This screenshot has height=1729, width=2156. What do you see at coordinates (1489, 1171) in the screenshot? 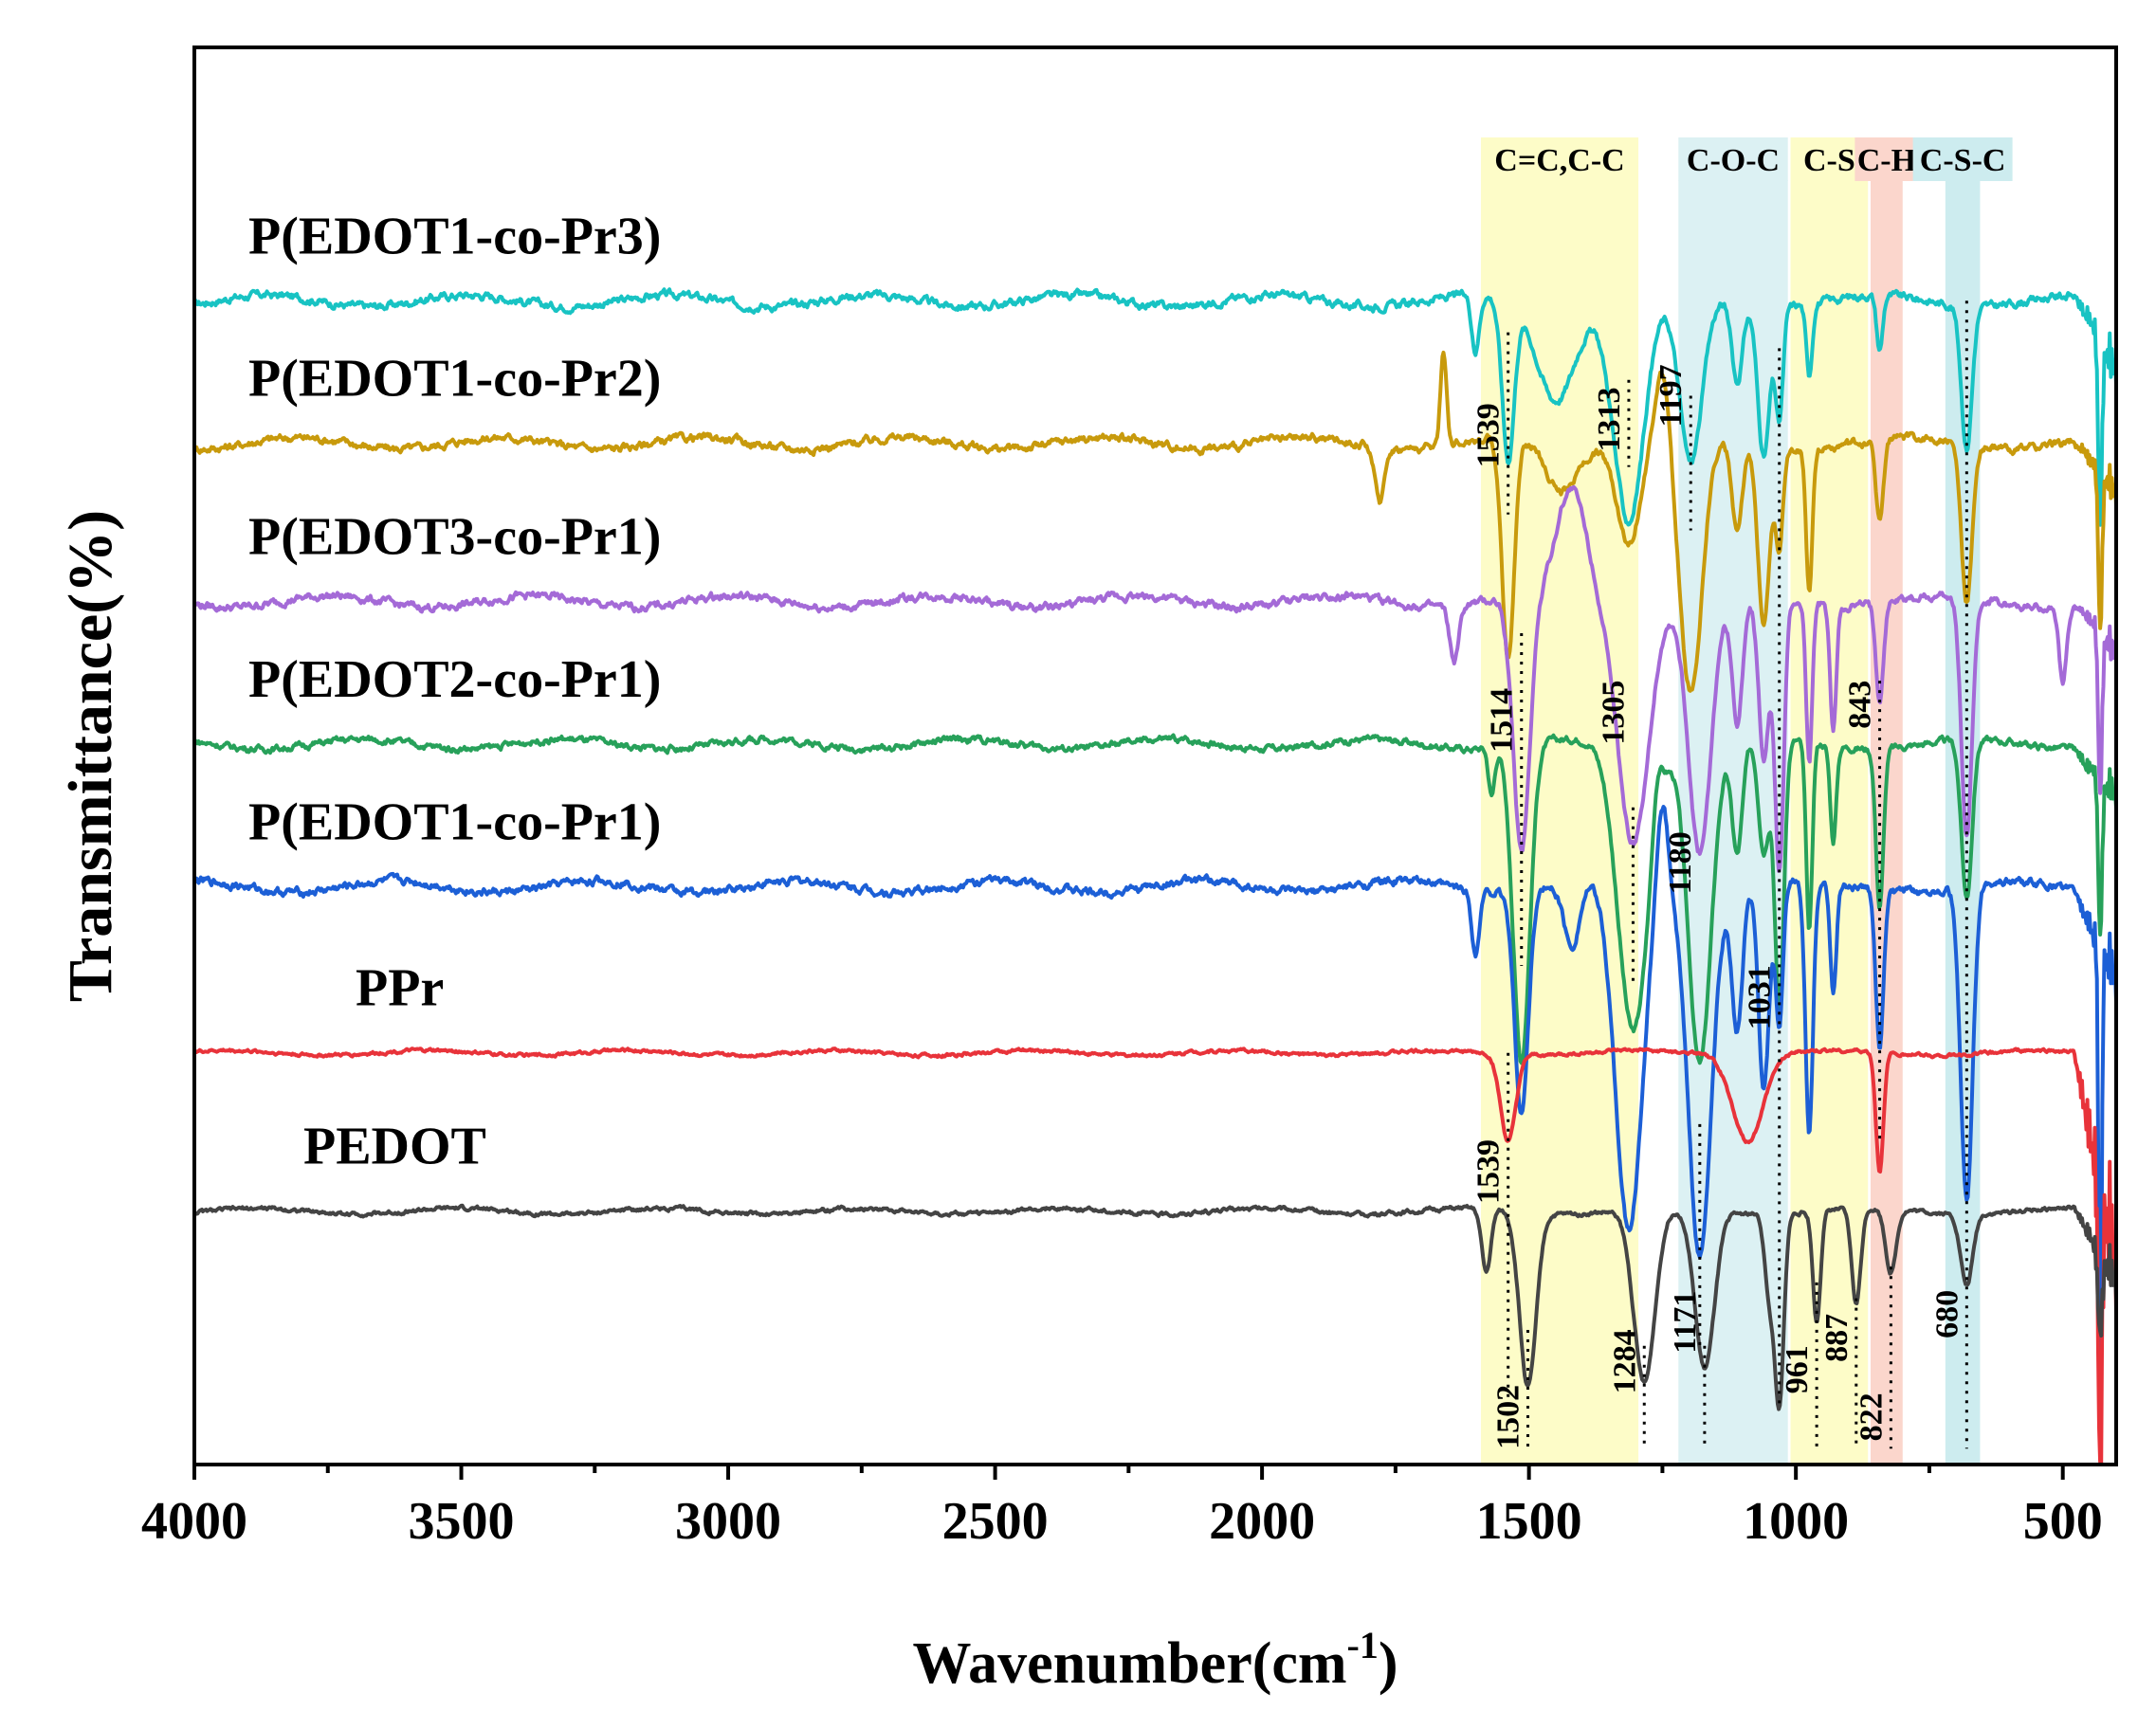
I see `peak-label-8: 1539` at bounding box center [1489, 1171].